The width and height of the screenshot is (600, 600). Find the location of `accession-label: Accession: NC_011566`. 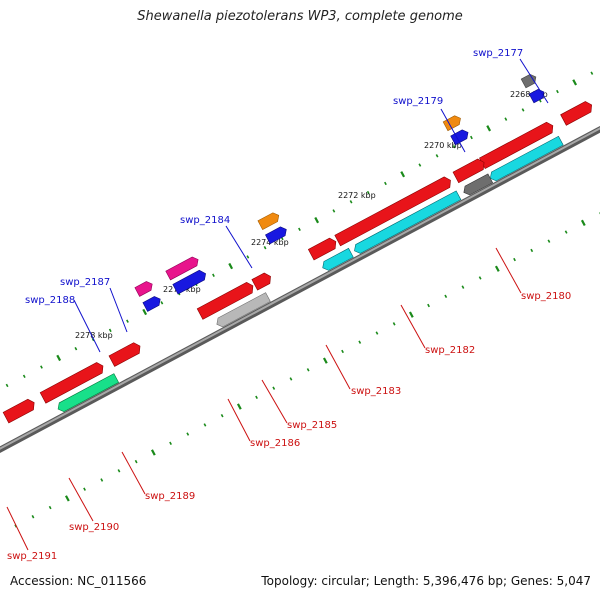

accession-label: Accession: NC_011566 is located at coordinates (78, 581).